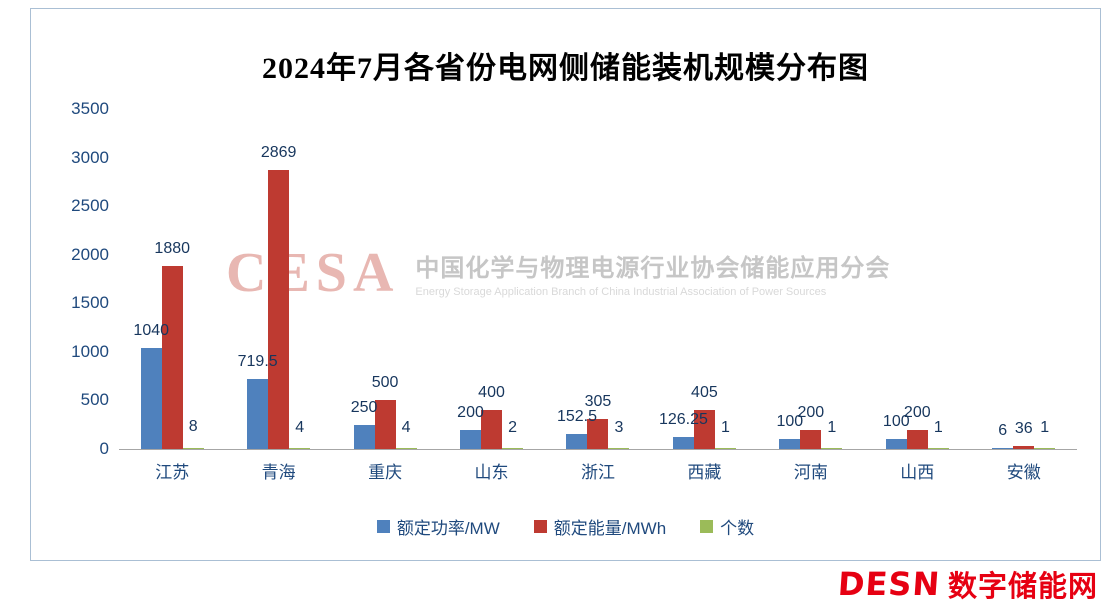 This screenshot has height=605, width=1114. What do you see at coordinates (278, 472) in the screenshot?
I see `category-label: 青海` at bounding box center [278, 472].